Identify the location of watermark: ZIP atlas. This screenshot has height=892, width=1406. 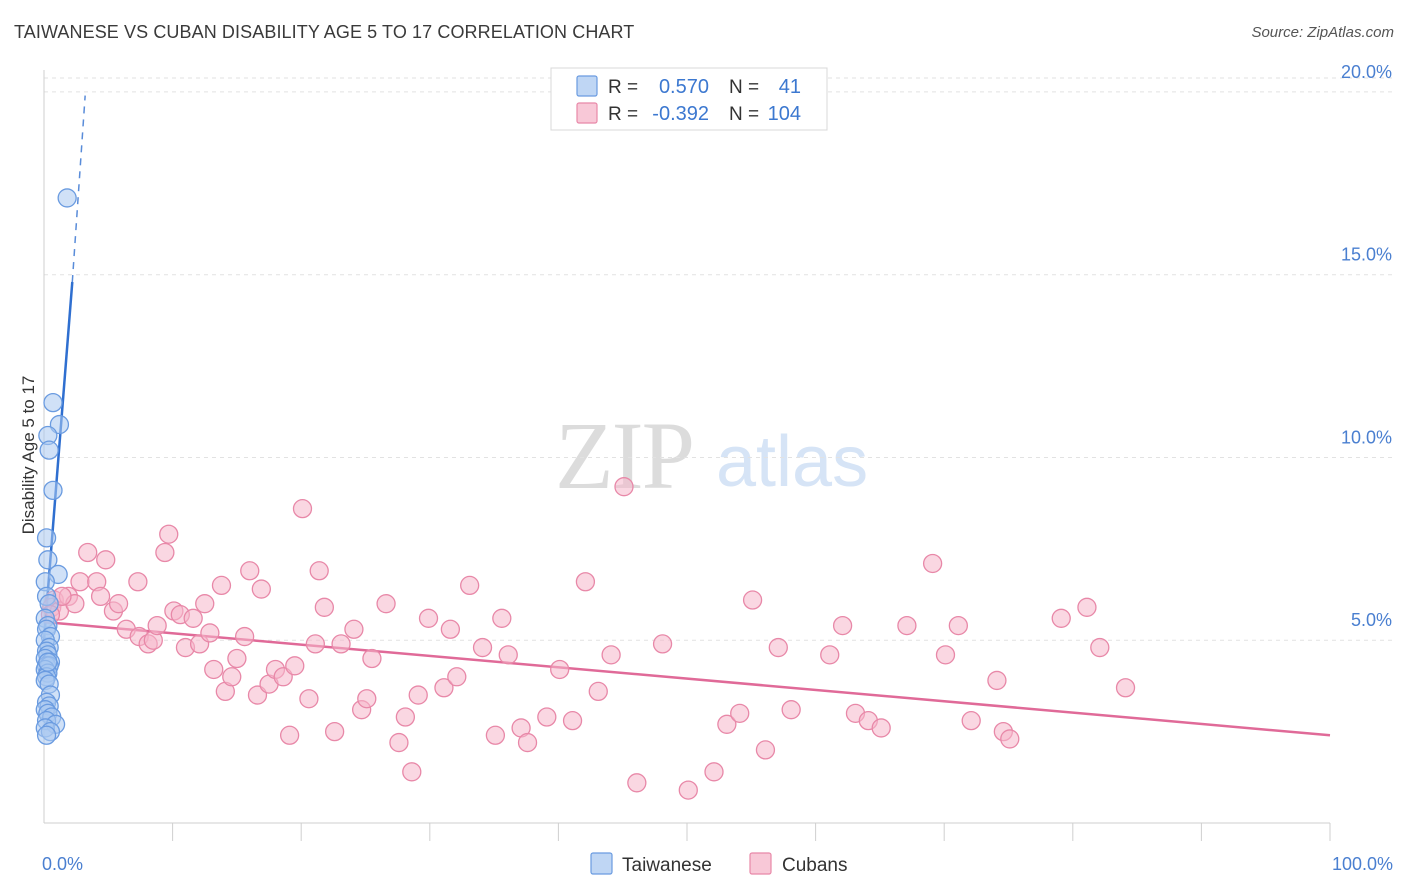
(711, 455).